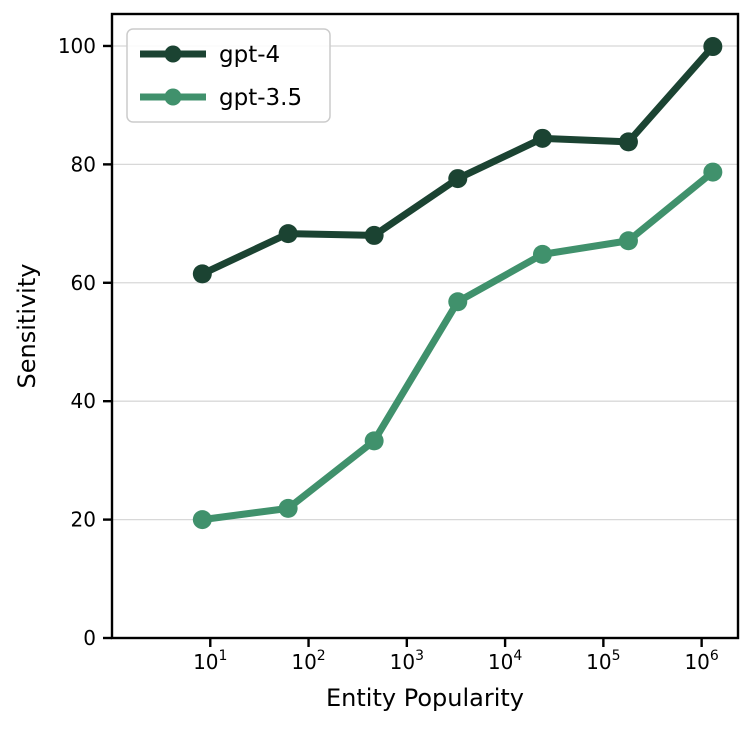 Image resolution: width=754 pixels, height=732 pixels. Describe the element at coordinates (83, 401) in the screenshot. I see `y-tick-label: 40` at that location.